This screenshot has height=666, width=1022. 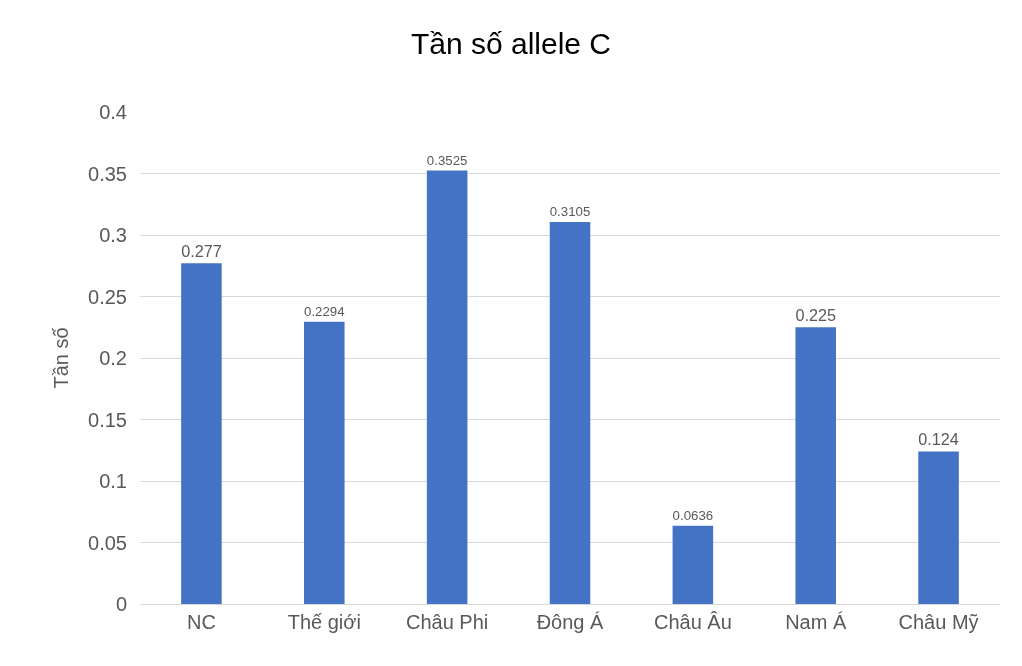 I want to click on data-label: 0.124, so click(x=938, y=439).